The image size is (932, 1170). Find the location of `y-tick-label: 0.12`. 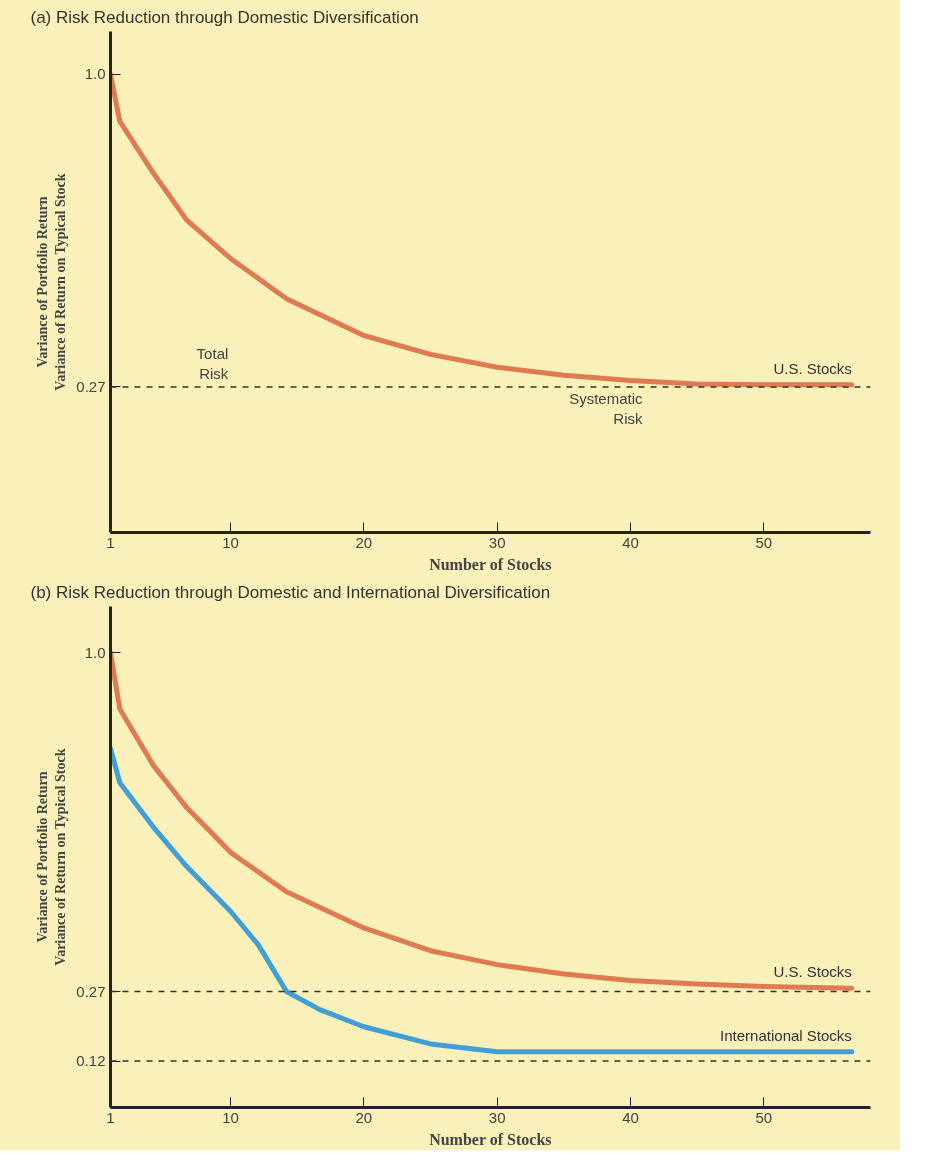

y-tick-label: 0.12 is located at coordinates (91, 1061).